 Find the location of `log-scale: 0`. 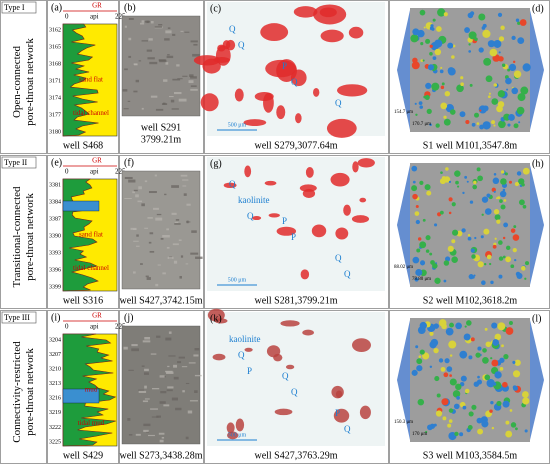

log-scale: 0 is located at coordinates (67, 17).